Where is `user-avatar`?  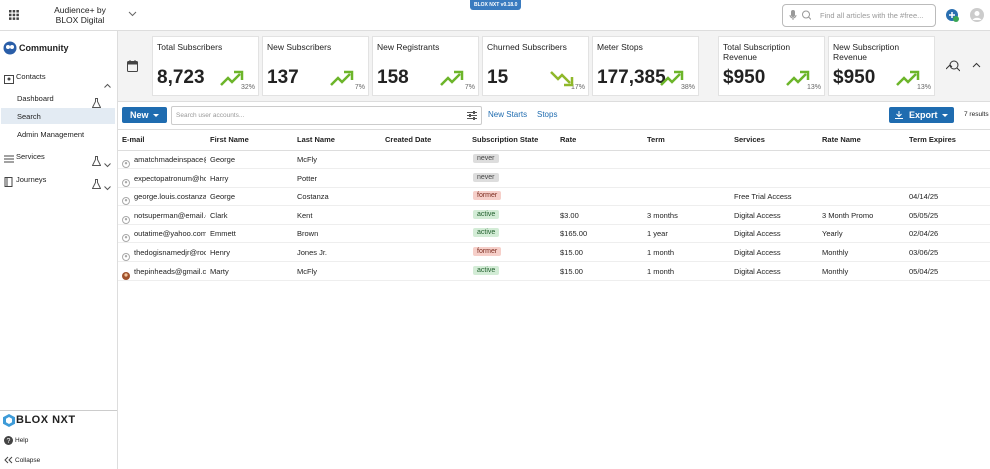
user-avatar is located at coordinates (977, 15).